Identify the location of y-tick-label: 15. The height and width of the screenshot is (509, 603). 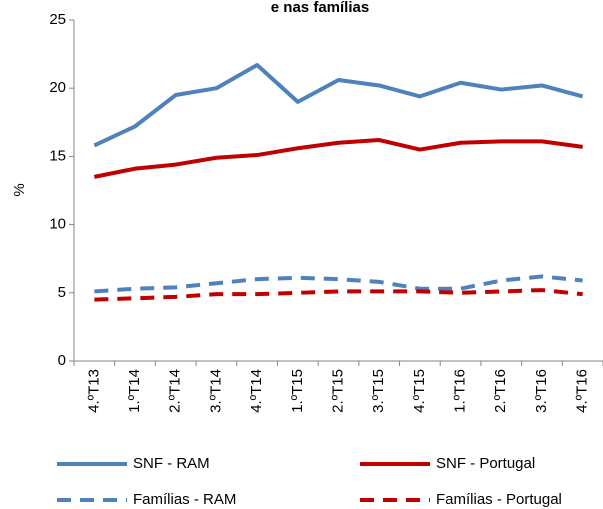
(57, 155).